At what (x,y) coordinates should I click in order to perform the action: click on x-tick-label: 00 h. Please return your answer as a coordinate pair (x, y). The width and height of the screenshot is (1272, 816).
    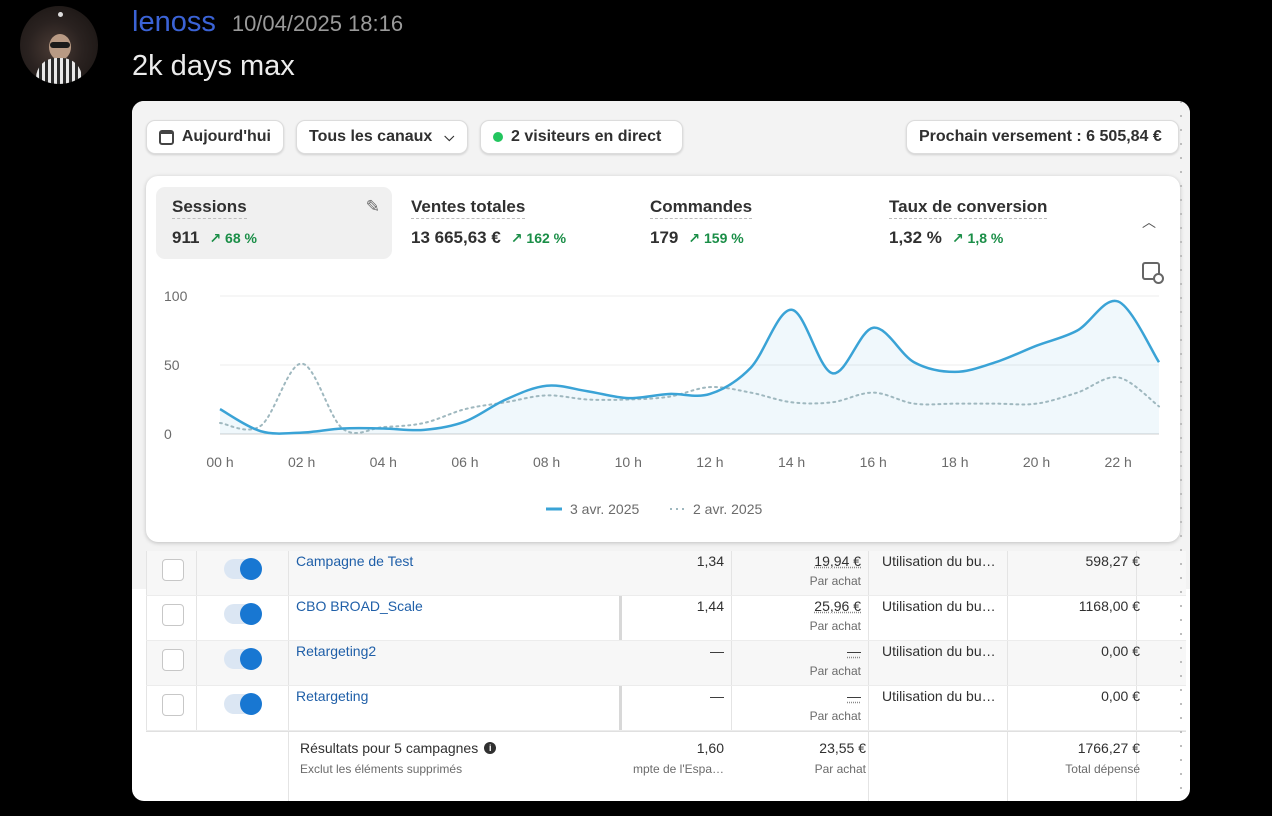
    Looking at the image, I should click on (219, 462).